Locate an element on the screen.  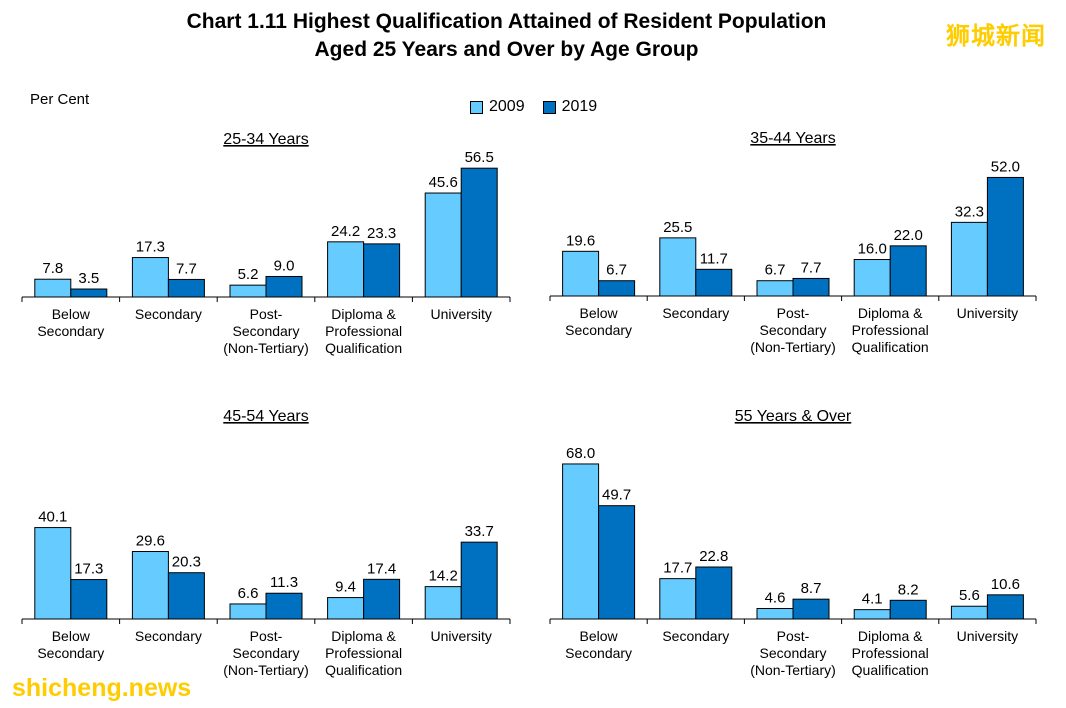
panel-title-45-54-years: 45-54 Years is located at coordinates (265, 416).